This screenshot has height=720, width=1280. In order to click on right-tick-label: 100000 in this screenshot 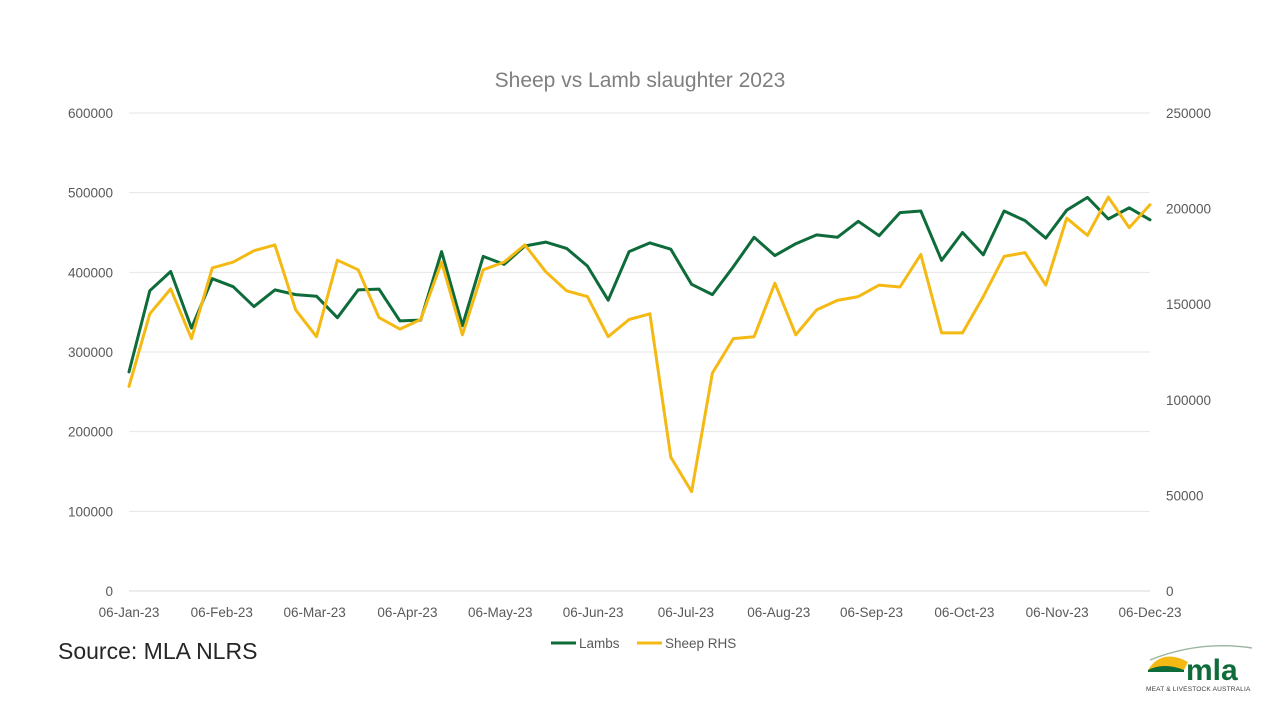, I will do `click(1188, 400)`.